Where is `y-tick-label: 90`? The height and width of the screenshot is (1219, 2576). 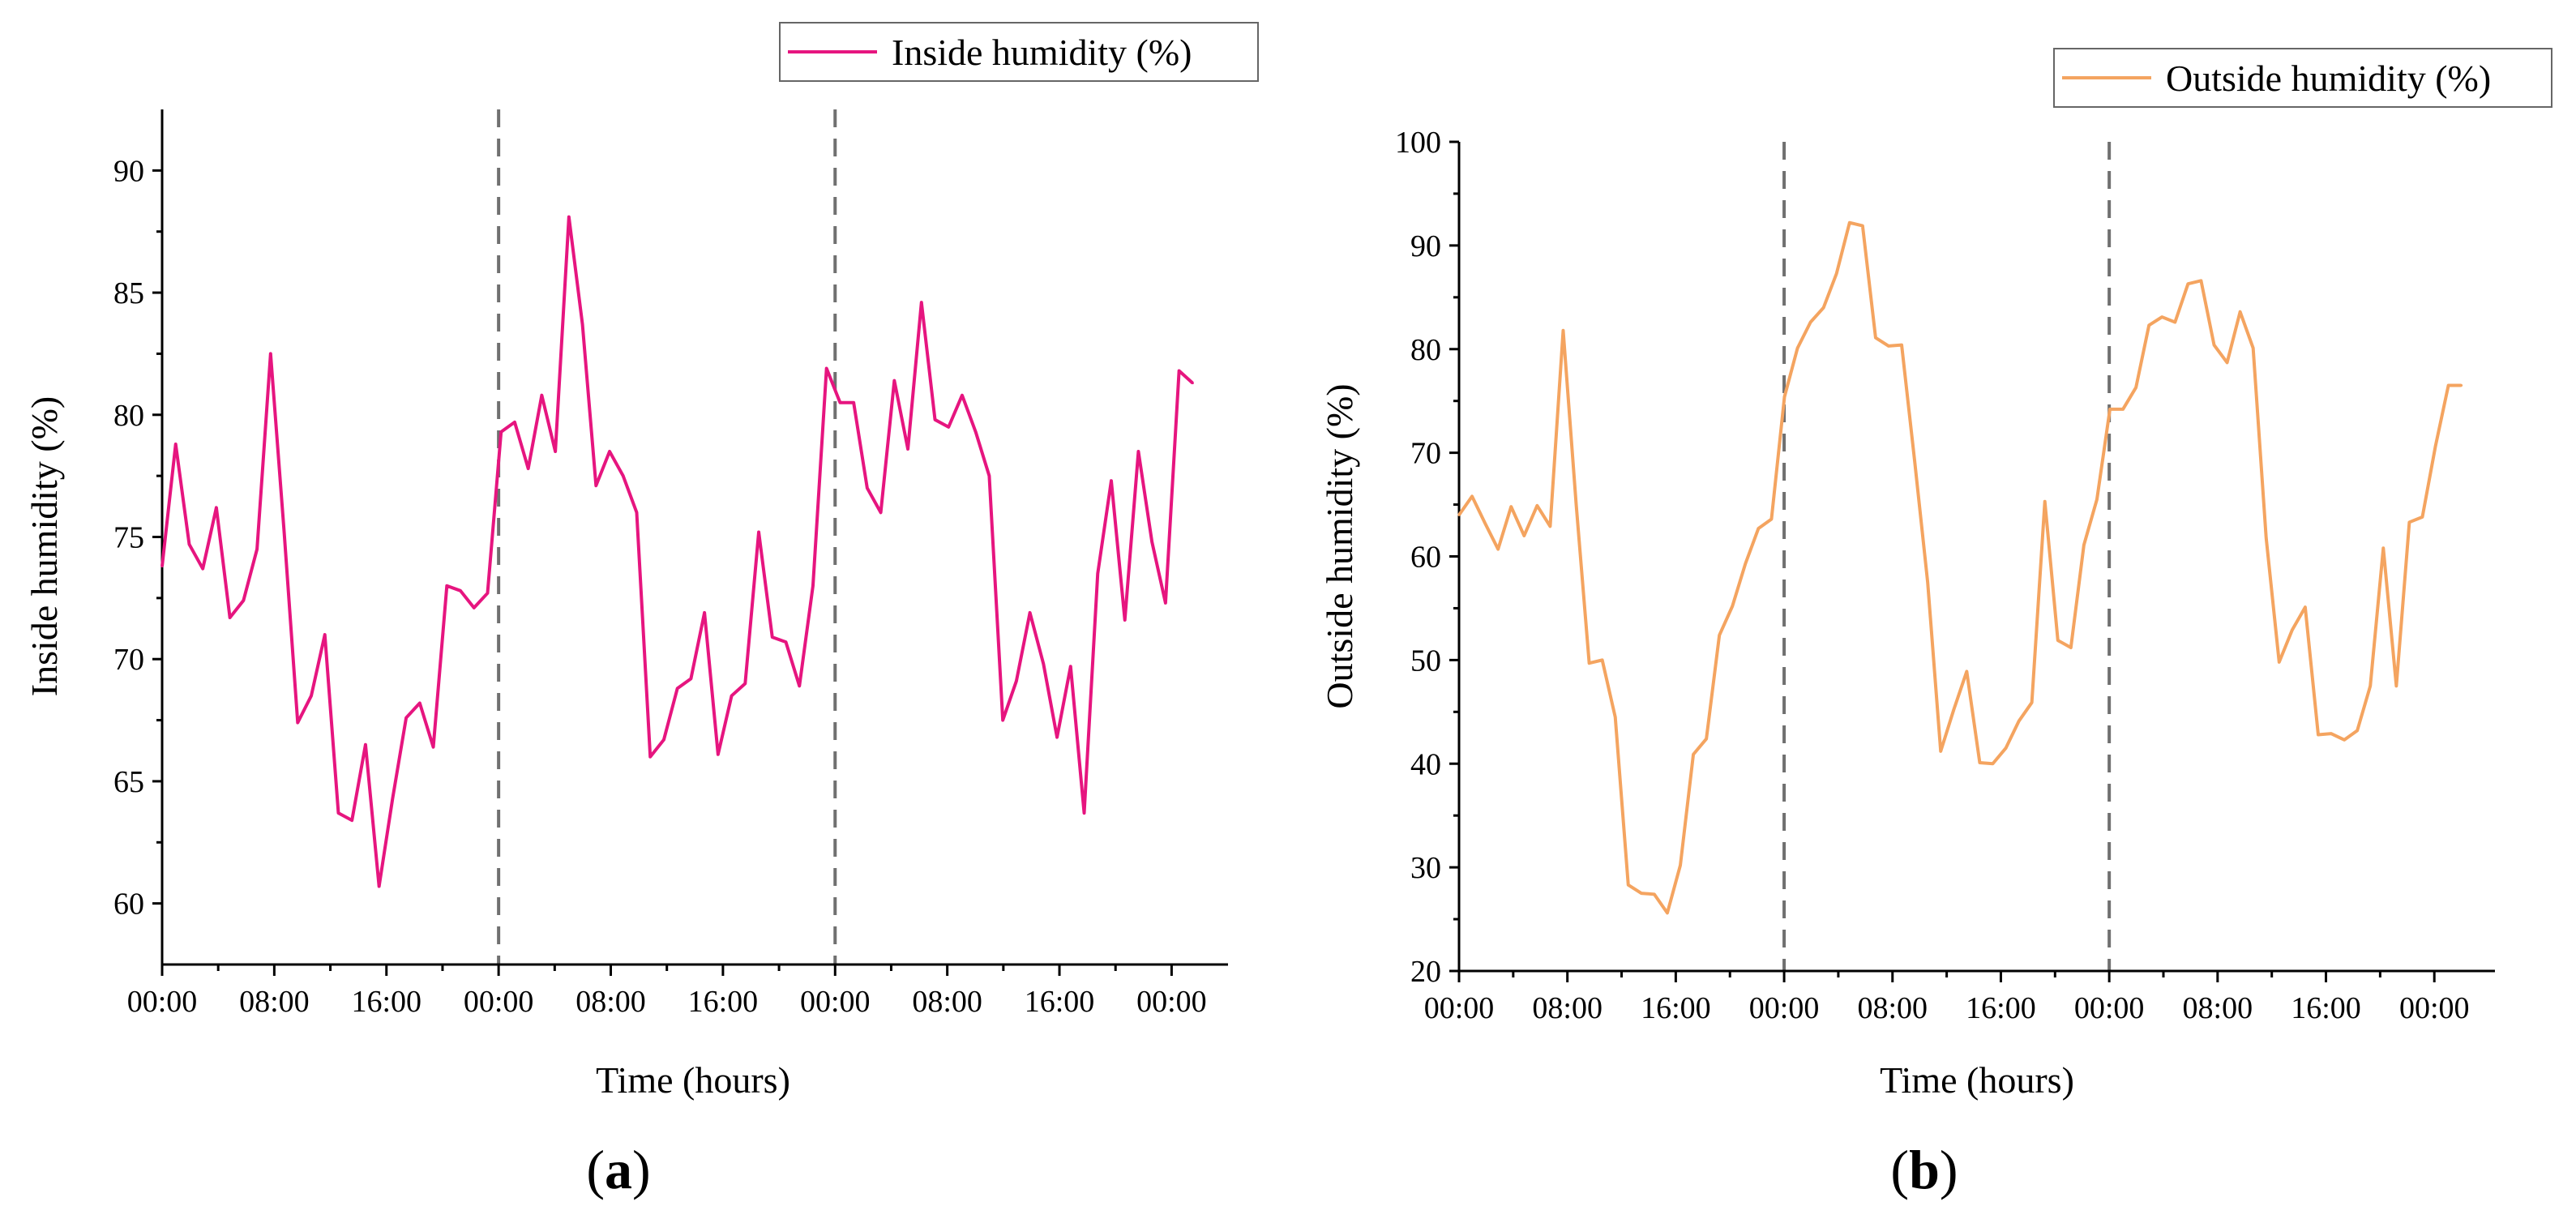
y-tick-label: 90 is located at coordinates (1425, 246).